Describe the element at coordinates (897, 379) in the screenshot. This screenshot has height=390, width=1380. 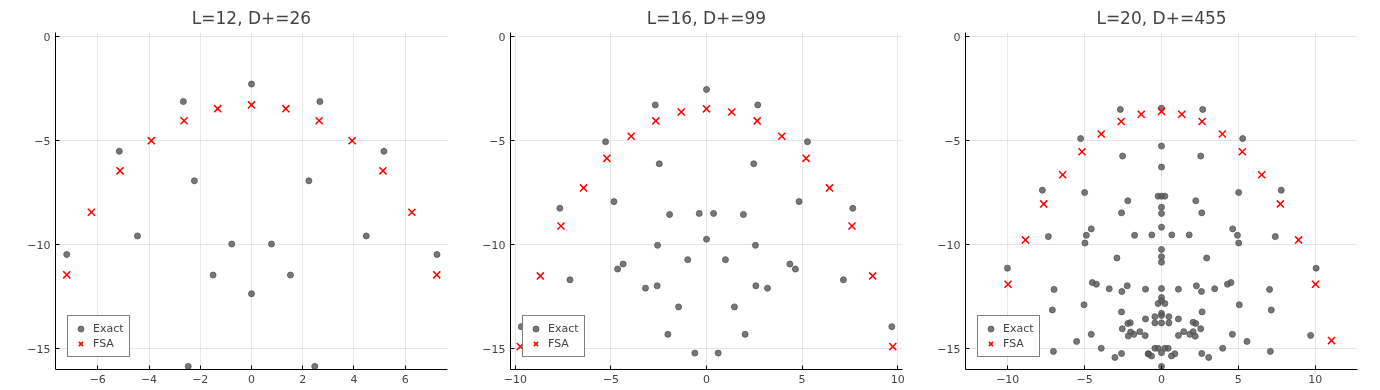
I see `x-tick-label: 10` at that location.